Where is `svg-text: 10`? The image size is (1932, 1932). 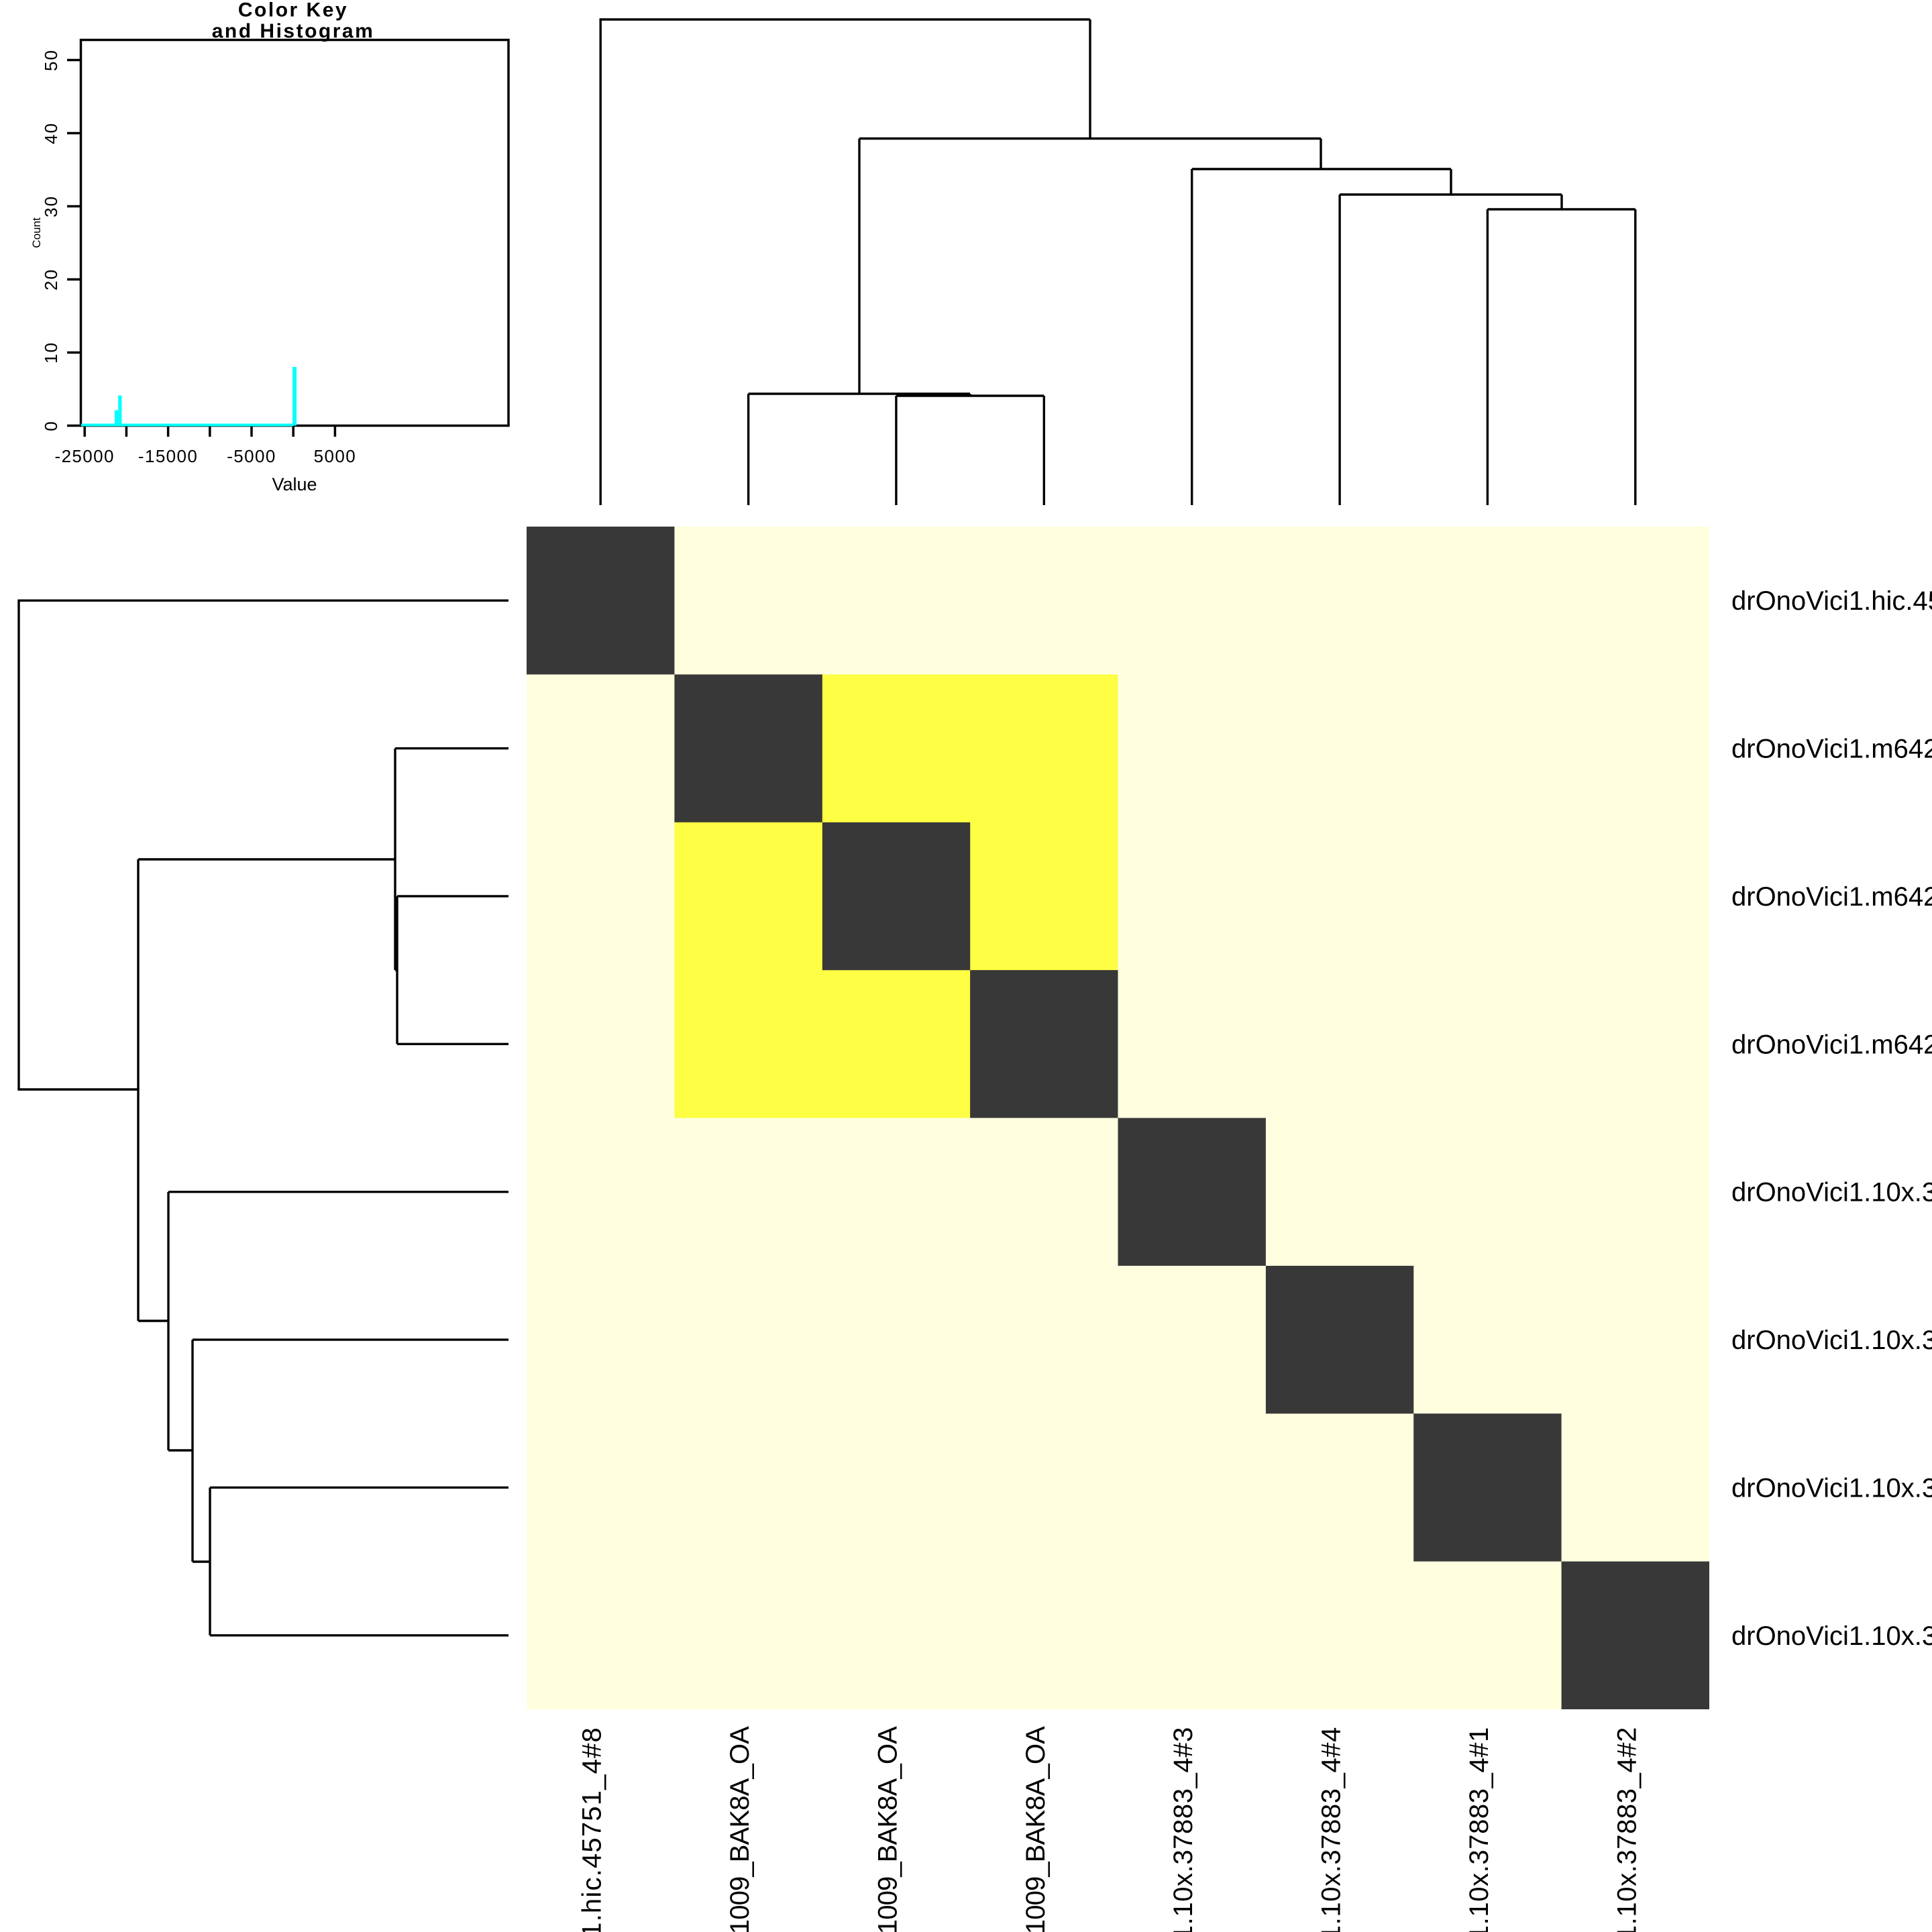 svg-text: 10 is located at coordinates (51, 352).